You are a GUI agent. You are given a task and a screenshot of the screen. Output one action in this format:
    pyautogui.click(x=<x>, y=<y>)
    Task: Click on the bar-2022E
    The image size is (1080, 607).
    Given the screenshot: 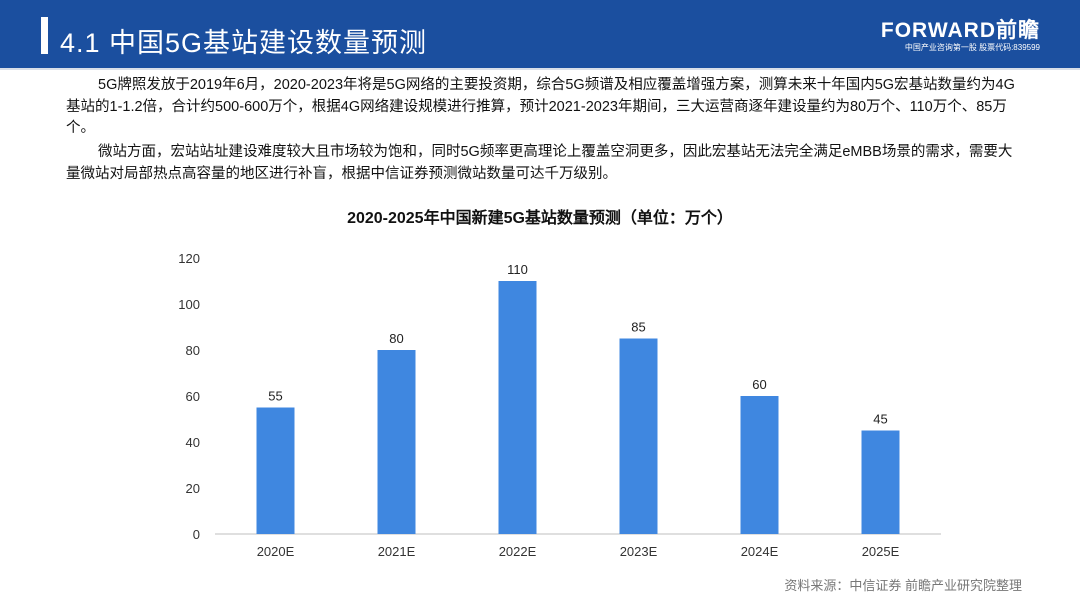 What is the action you would take?
    pyautogui.click(x=517, y=407)
    